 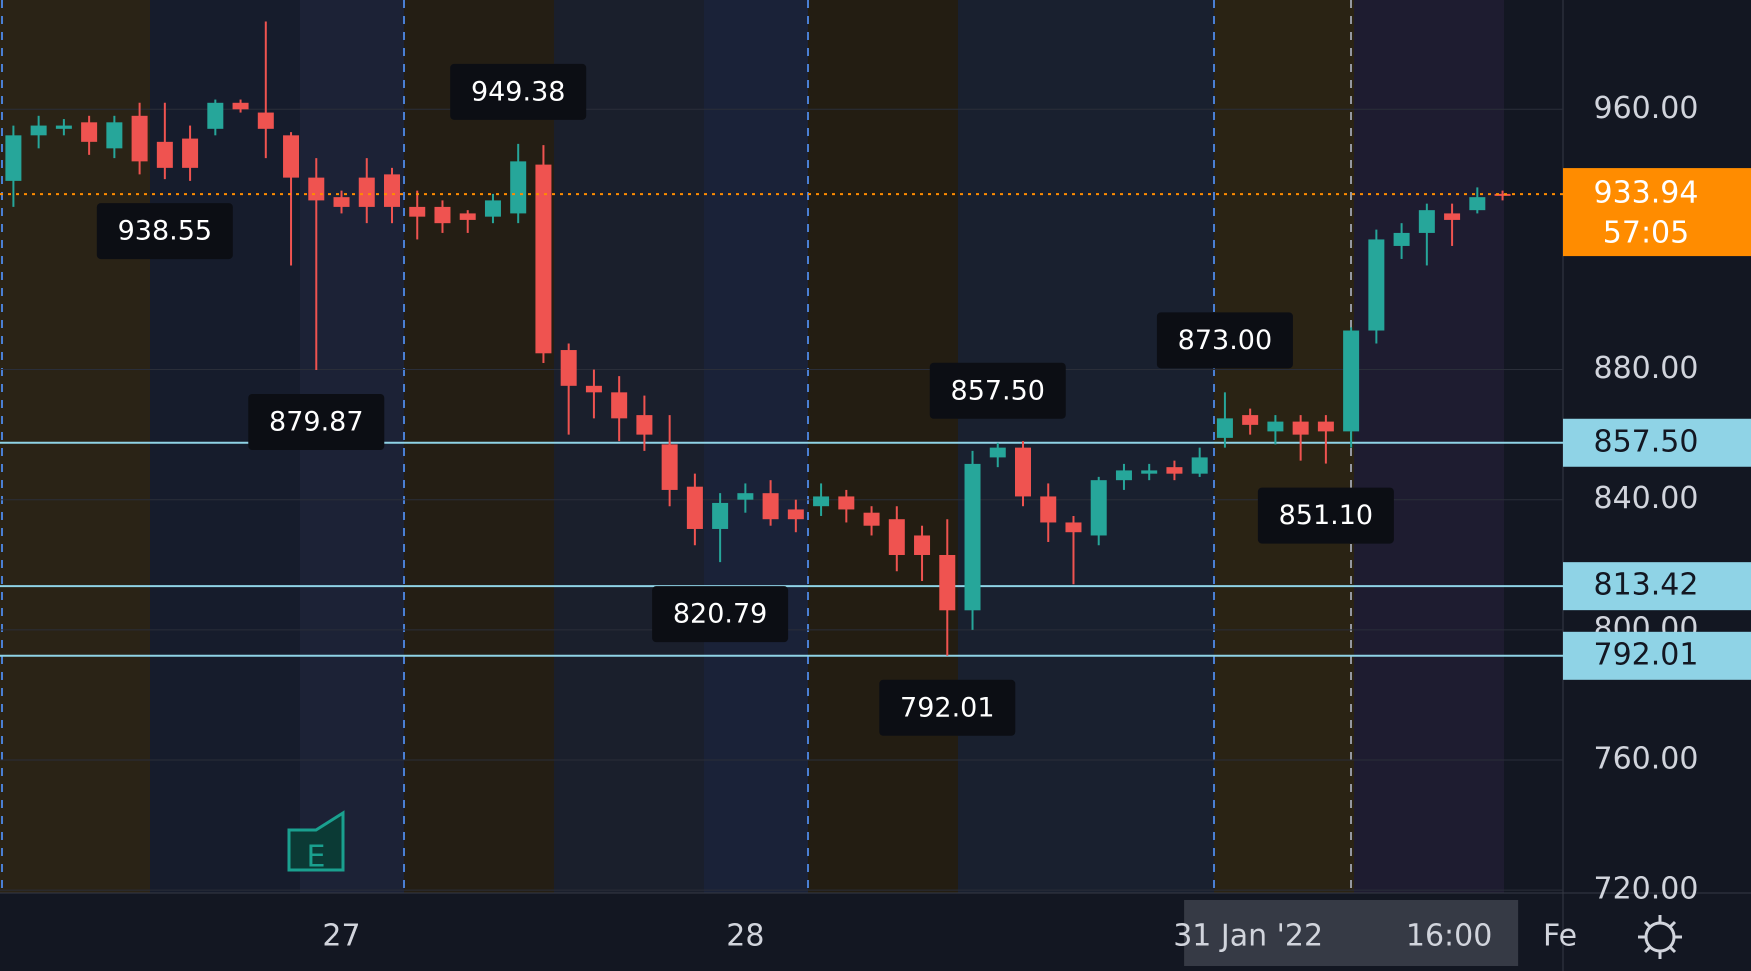 I want to click on annotation-label: 792.01, so click(x=947, y=707).